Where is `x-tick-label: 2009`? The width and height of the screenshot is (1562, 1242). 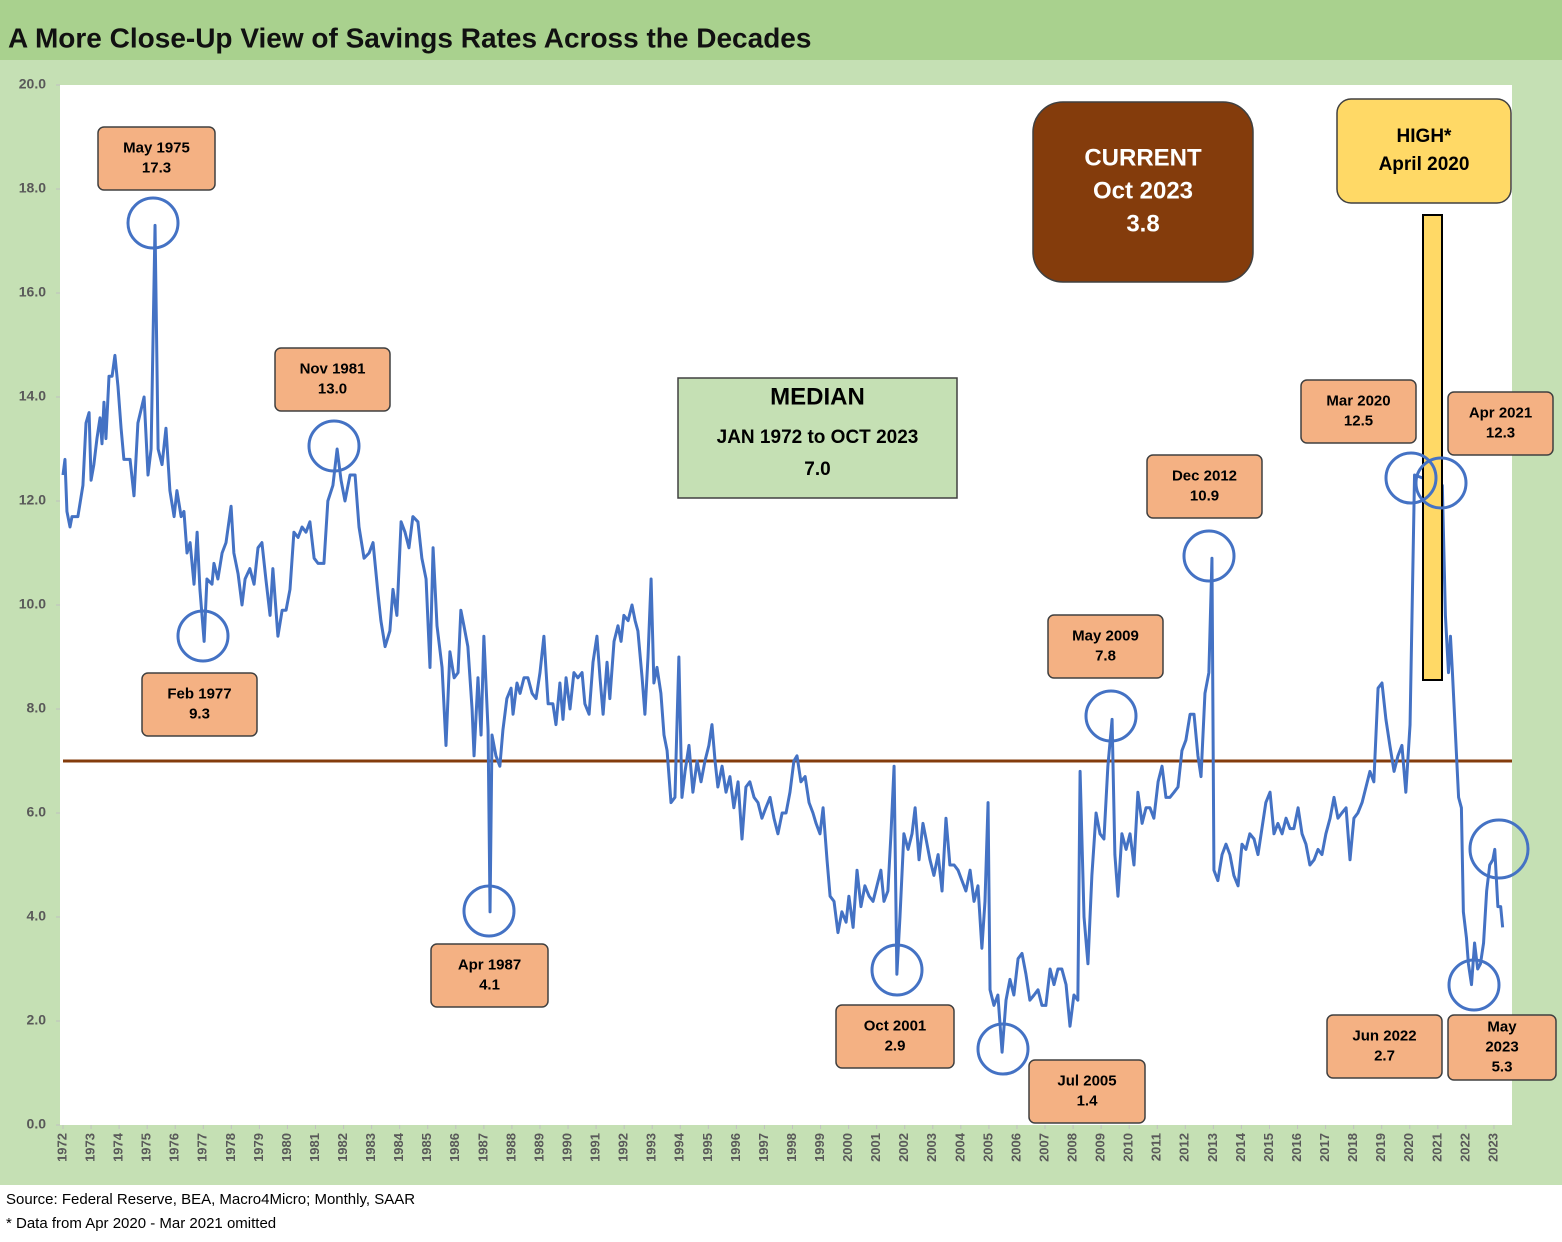 x-tick-label: 2009 is located at coordinates (1100, 1147).